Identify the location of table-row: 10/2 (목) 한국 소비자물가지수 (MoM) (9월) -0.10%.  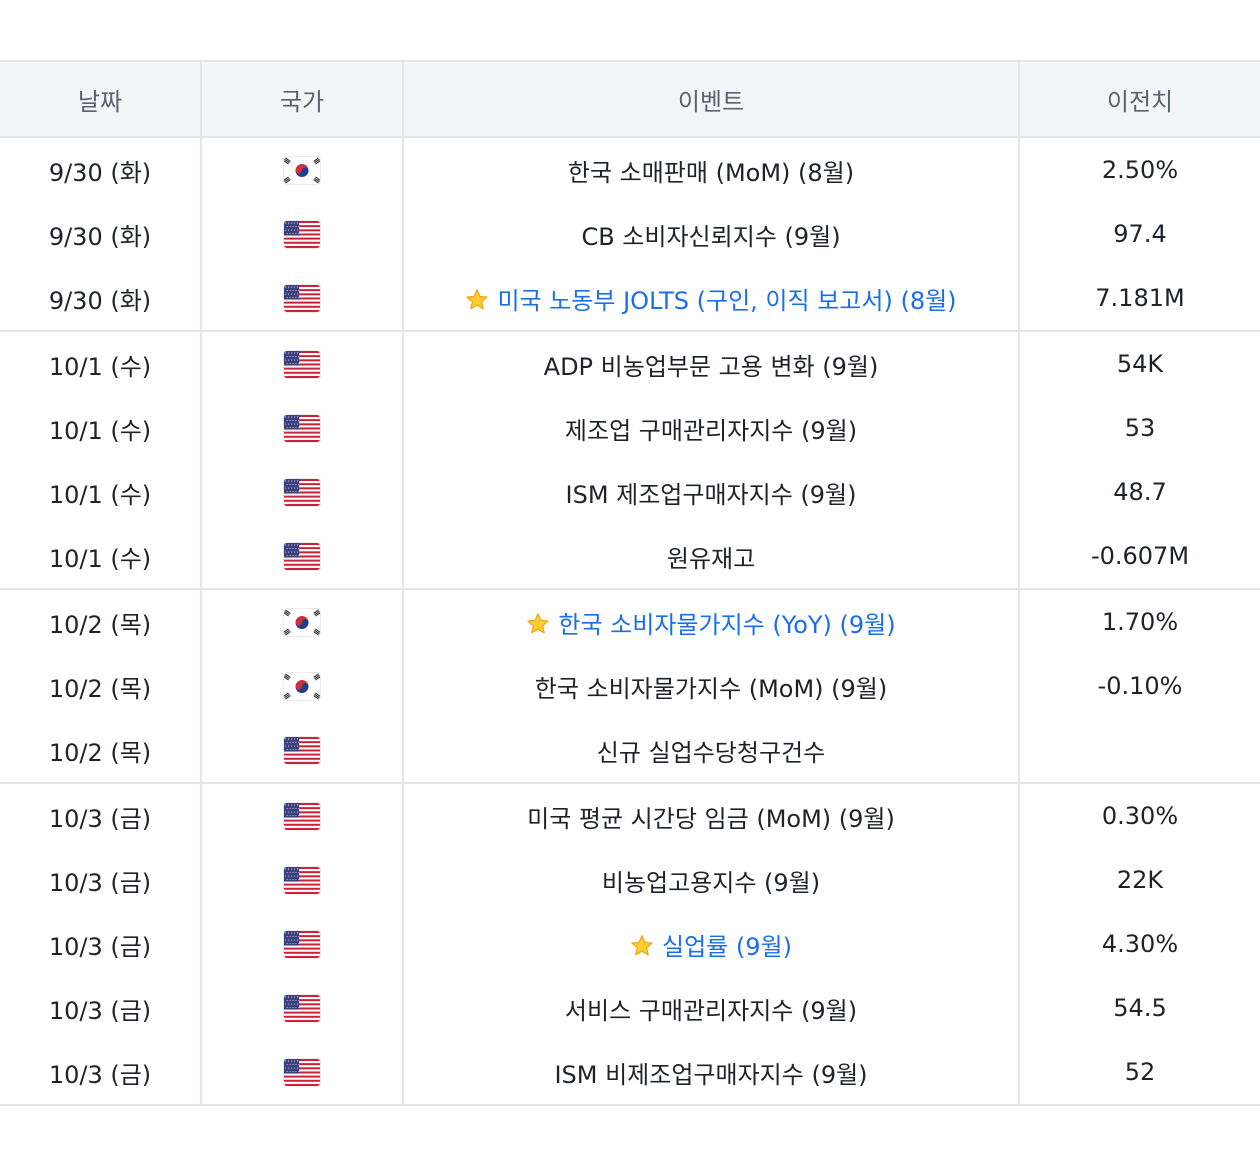
(630, 686).